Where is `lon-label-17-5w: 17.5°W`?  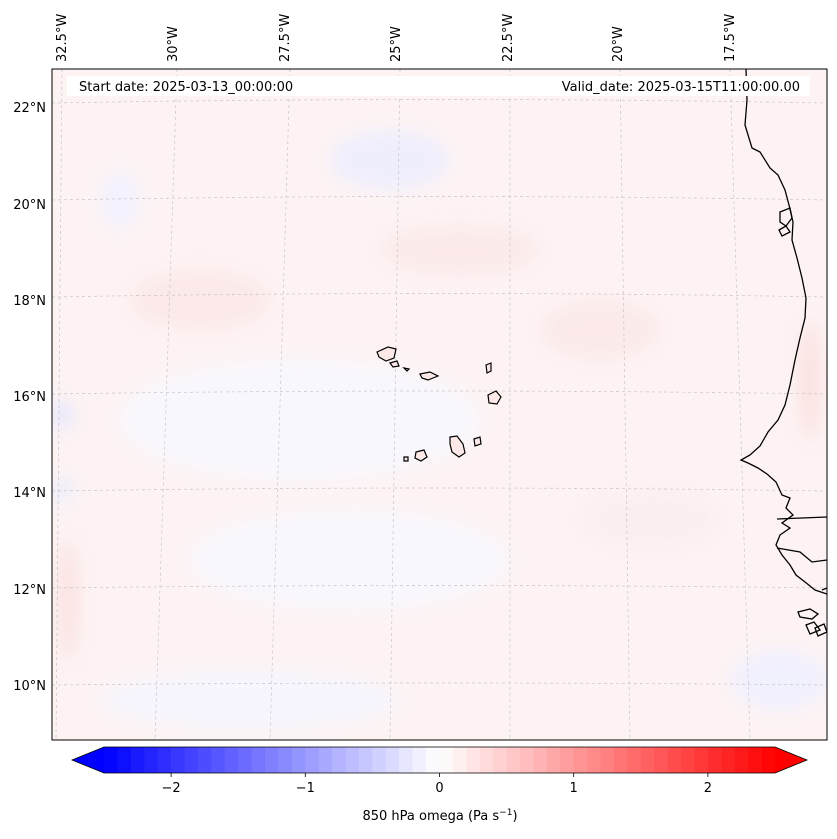
lon-label-17-5w: 17.5°W is located at coordinates (730, 38).